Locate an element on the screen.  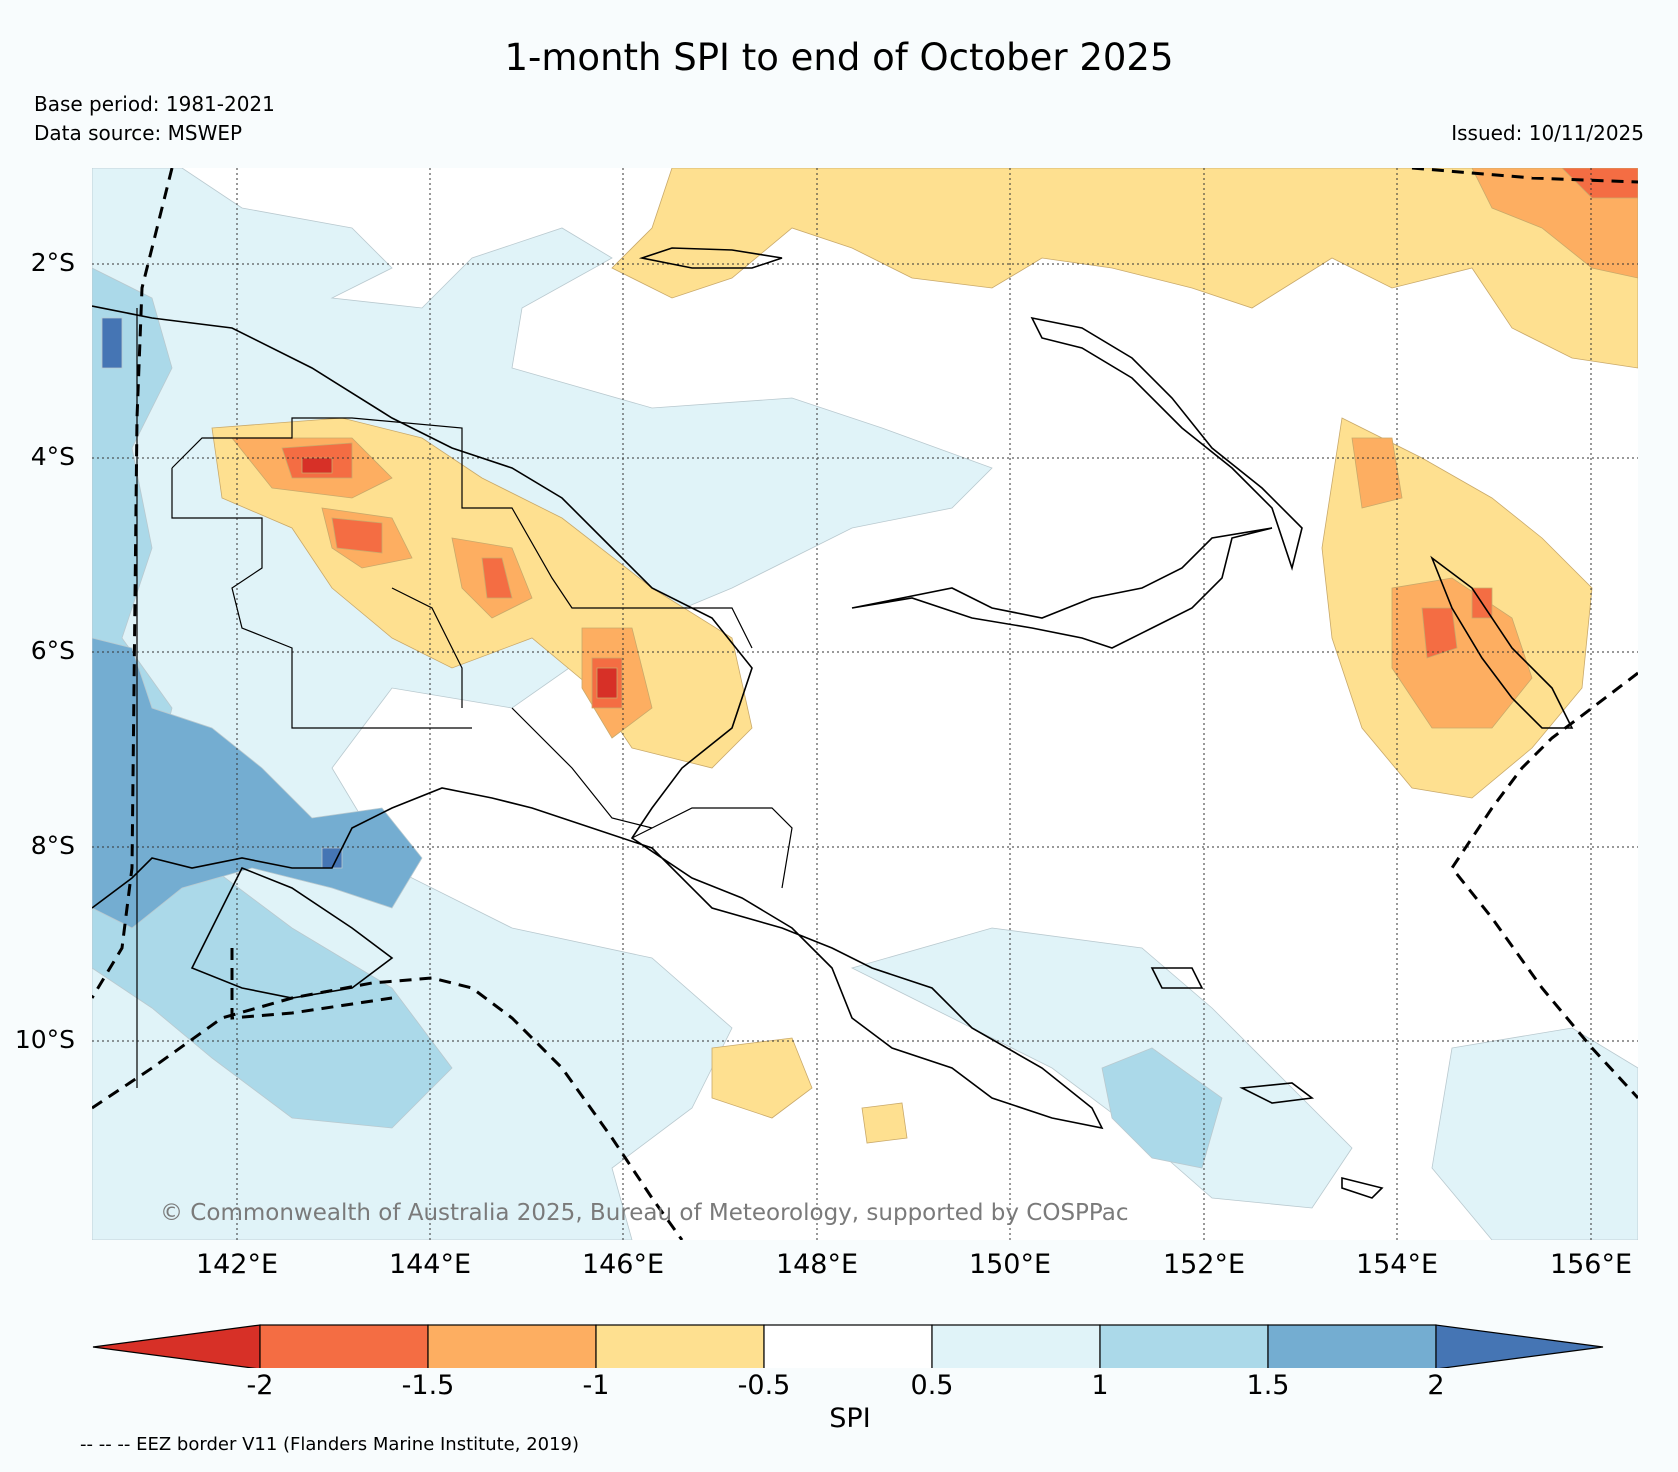
spi-region-south-dry-patch is located at coordinates (809, 1090).